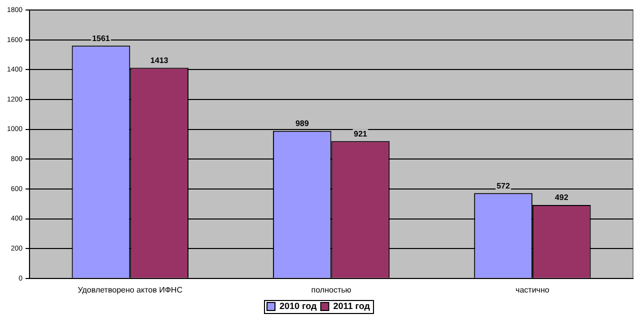 This screenshot has height=325, width=643. What do you see at coordinates (351, 305) in the screenshot?
I see `legend-label: 2011 год` at bounding box center [351, 305].